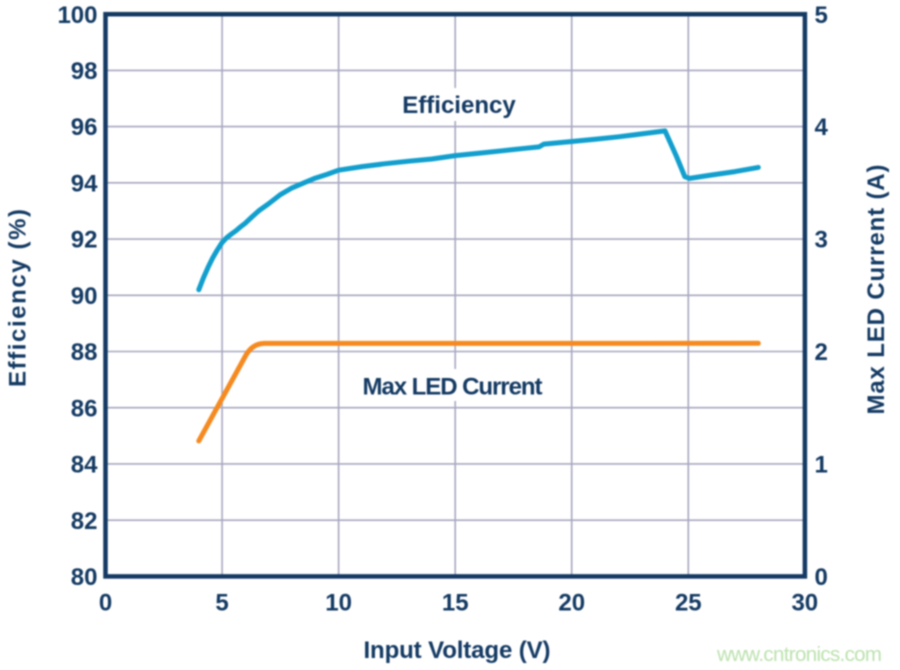 The image size is (900, 670). What do you see at coordinates (77, 15) in the screenshot?
I see `svg-text: 100` at bounding box center [77, 15].